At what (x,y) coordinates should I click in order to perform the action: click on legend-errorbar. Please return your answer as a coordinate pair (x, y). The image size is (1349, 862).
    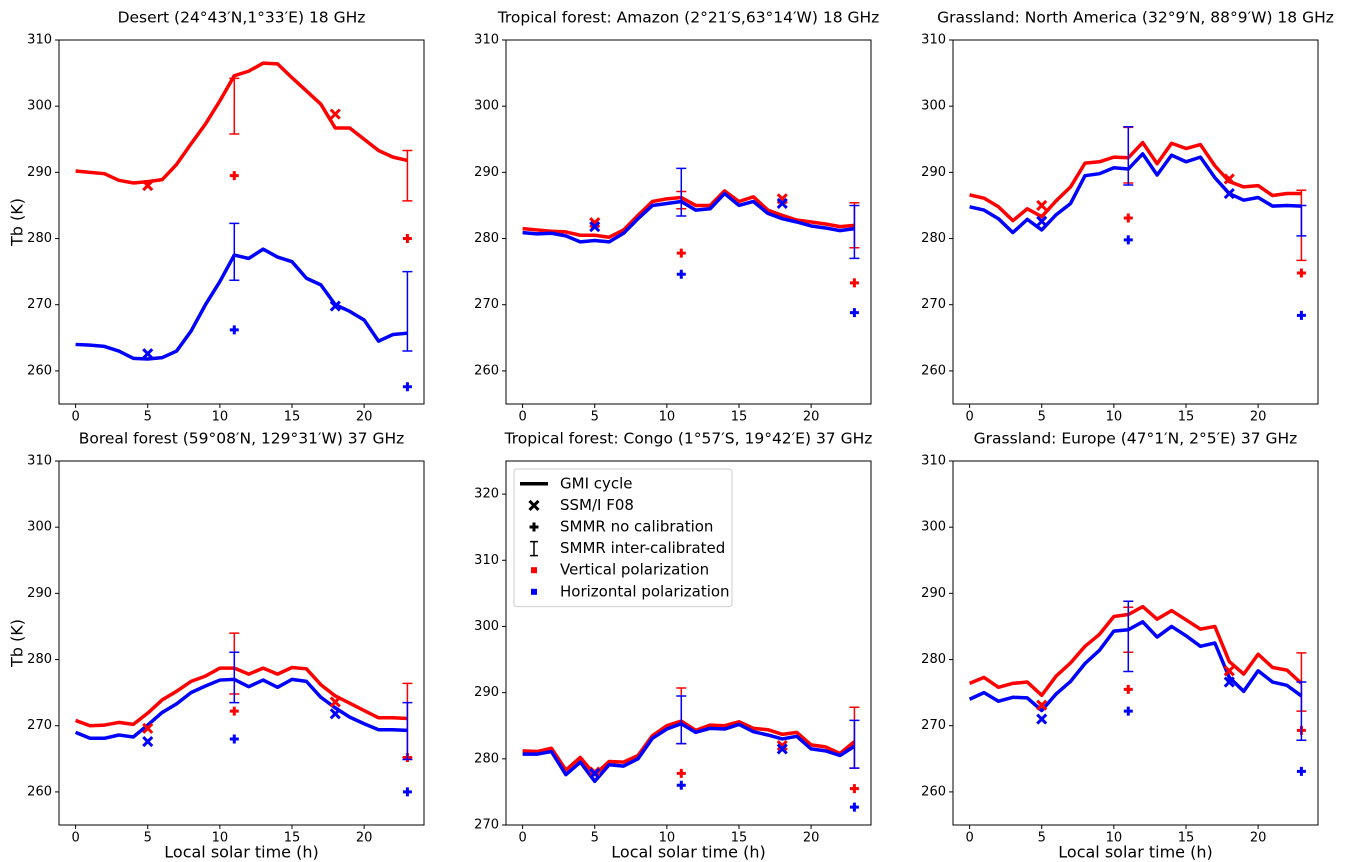
    Looking at the image, I should click on (534, 548).